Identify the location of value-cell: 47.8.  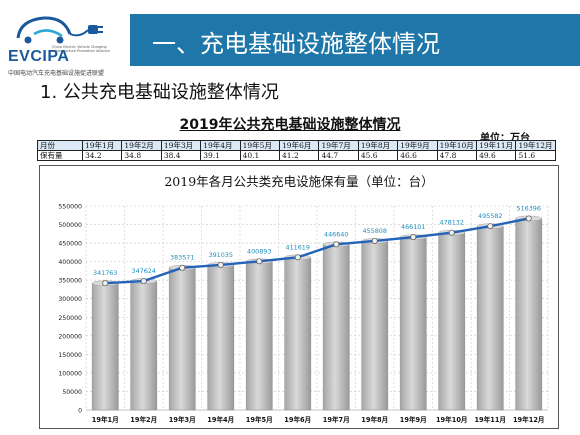
(457, 155).